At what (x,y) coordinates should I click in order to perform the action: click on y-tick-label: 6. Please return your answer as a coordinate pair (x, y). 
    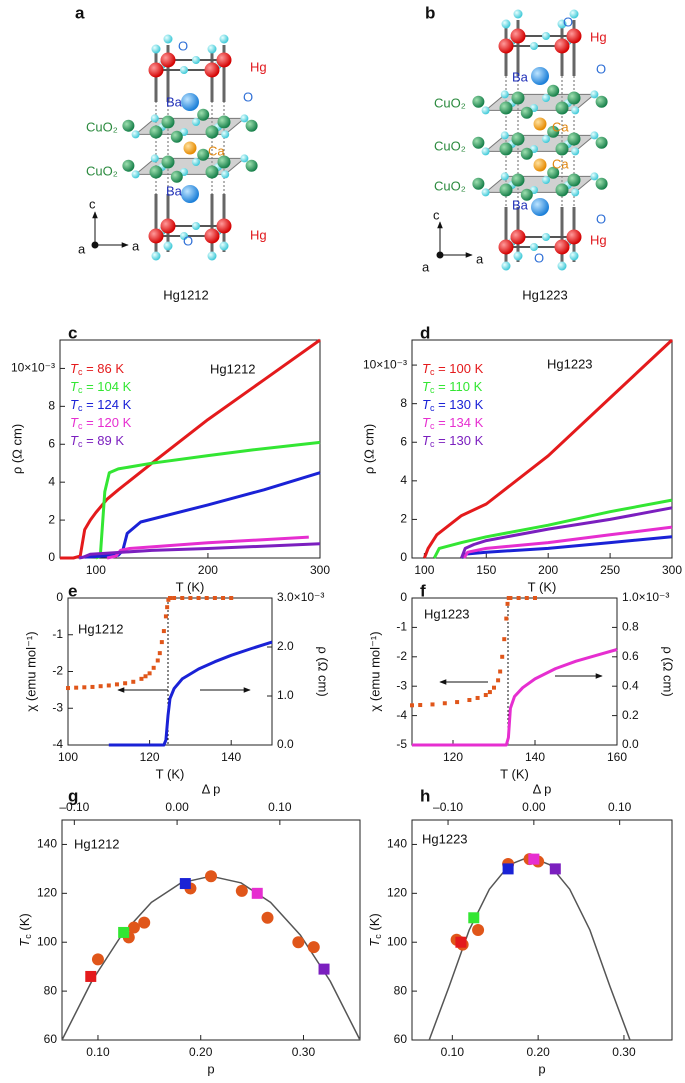
    Looking at the image, I should click on (403, 441).